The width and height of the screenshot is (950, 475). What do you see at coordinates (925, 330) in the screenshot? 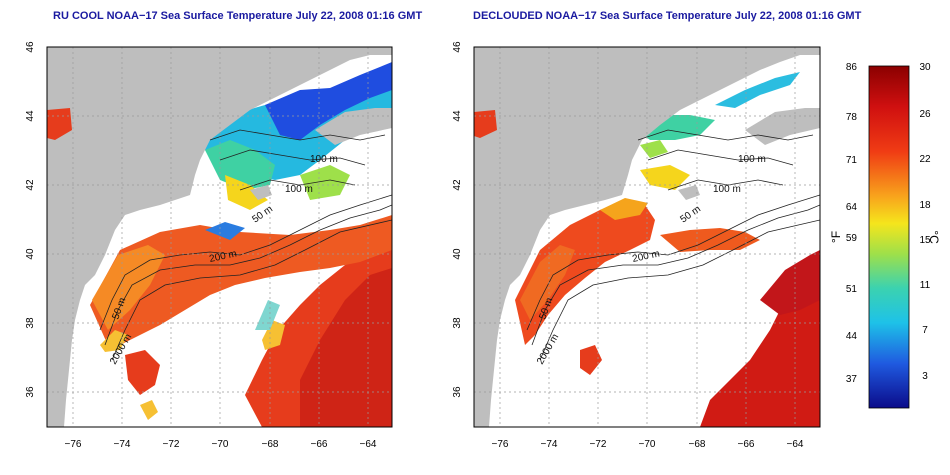
I see `c-tick-label: 7` at bounding box center [925, 330].